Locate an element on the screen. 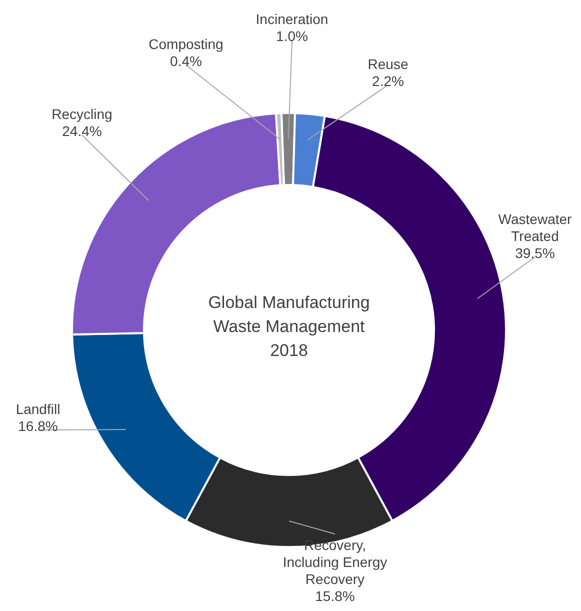 This screenshot has width=581, height=611. data-label: 16.8% is located at coordinates (38, 426).